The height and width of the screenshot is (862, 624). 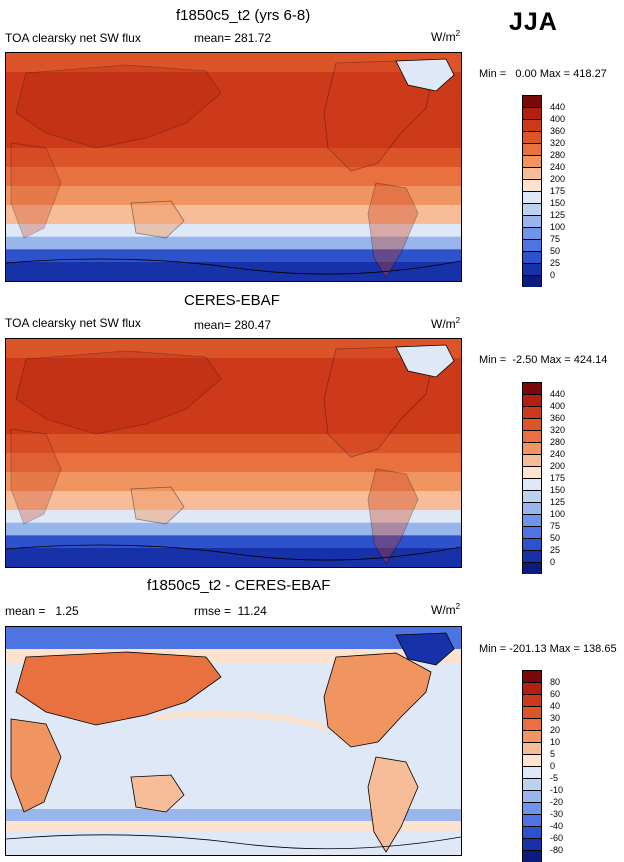 What do you see at coordinates (557, 802) in the screenshot?
I see `colorbar-tick-label: -20` at bounding box center [557, 802].